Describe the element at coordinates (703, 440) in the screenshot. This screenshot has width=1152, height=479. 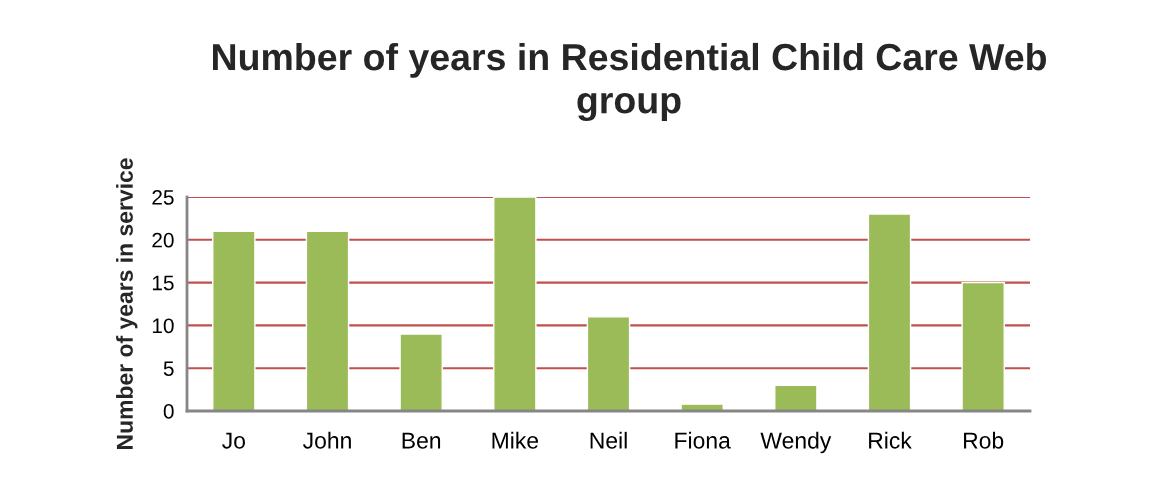
I see `x-tick-label: Fiona` at that location.